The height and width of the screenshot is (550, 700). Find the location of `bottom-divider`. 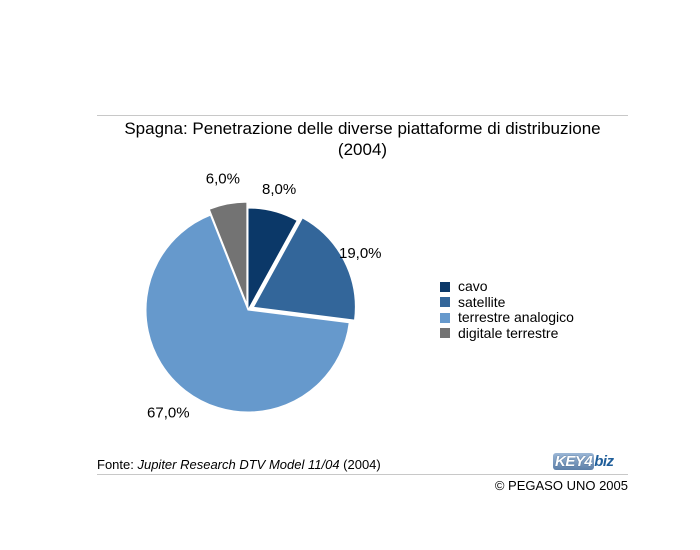

bottom-divider is located at coordinates (362, 474).